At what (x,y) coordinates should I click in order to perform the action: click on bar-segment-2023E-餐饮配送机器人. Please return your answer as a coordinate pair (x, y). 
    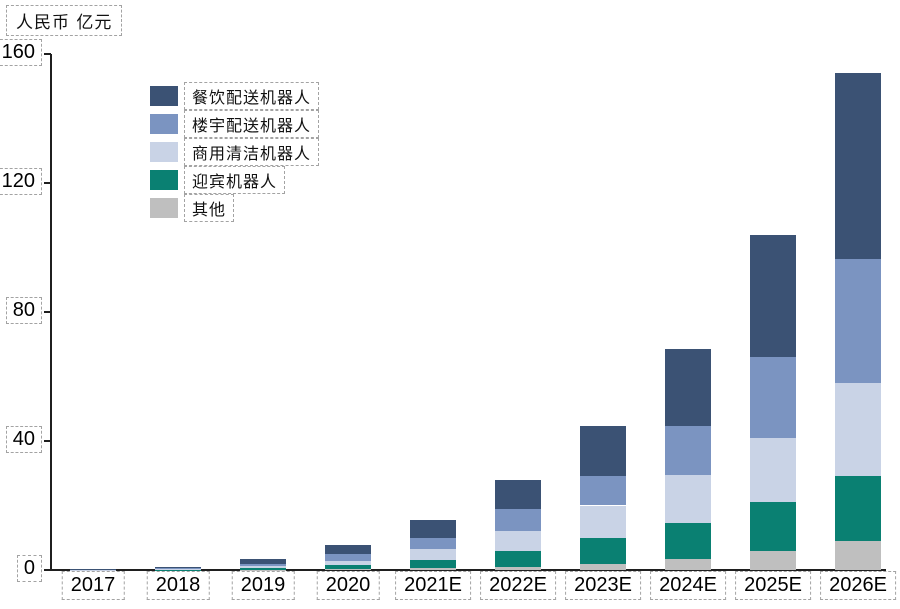
    Looking at the image, I should click on (603, 451).